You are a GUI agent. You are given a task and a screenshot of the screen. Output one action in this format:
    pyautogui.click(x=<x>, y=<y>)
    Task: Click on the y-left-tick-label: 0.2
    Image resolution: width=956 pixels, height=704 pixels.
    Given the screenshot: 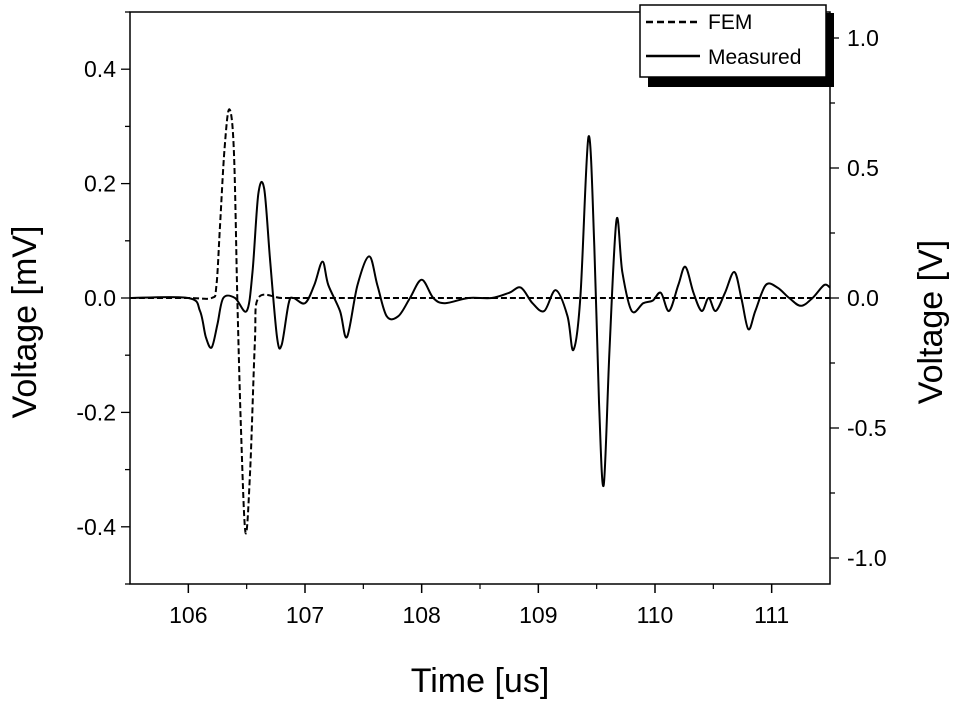 What is the action you would take?
    pyautogui.click(x=100, y=184)
    